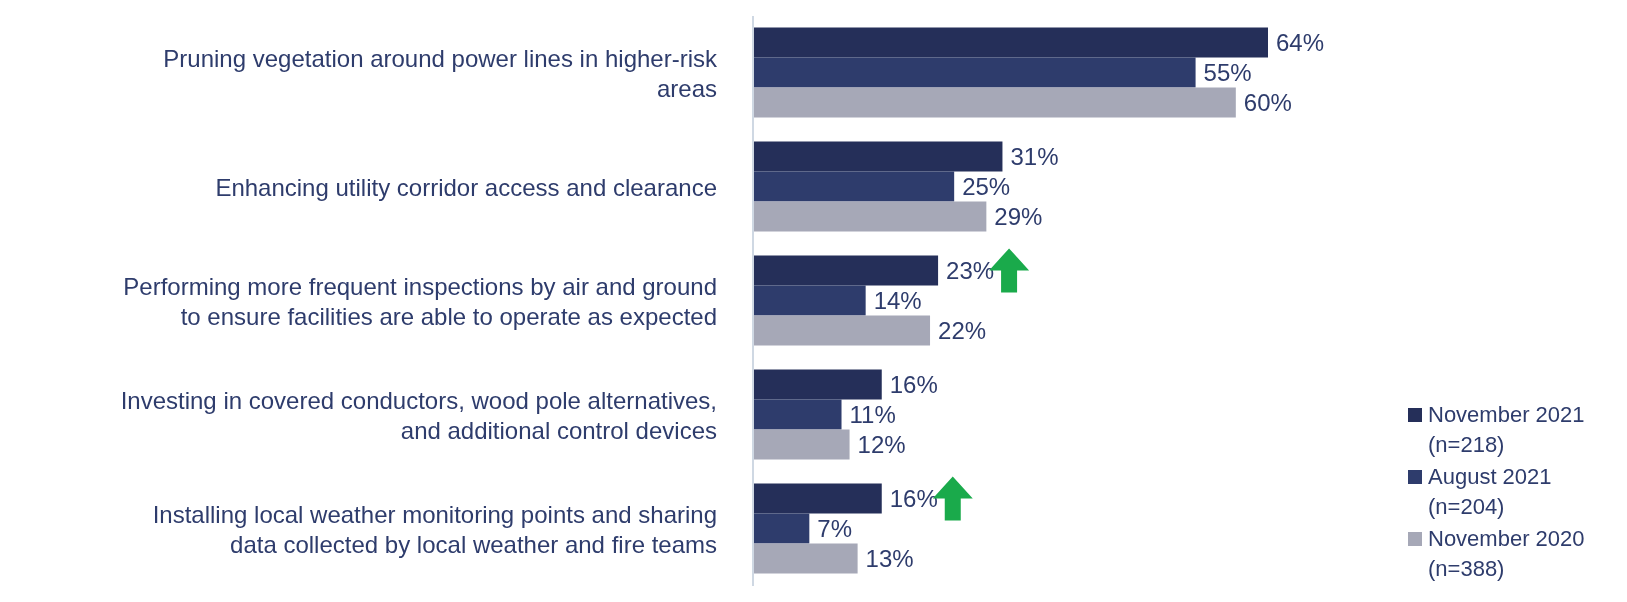 Image resolution: width=1627 pixels, height=602 pixels. I want to click on y-tick-label: Pruning vegetation around power lines in higher-risk areas, so click(440, 73).